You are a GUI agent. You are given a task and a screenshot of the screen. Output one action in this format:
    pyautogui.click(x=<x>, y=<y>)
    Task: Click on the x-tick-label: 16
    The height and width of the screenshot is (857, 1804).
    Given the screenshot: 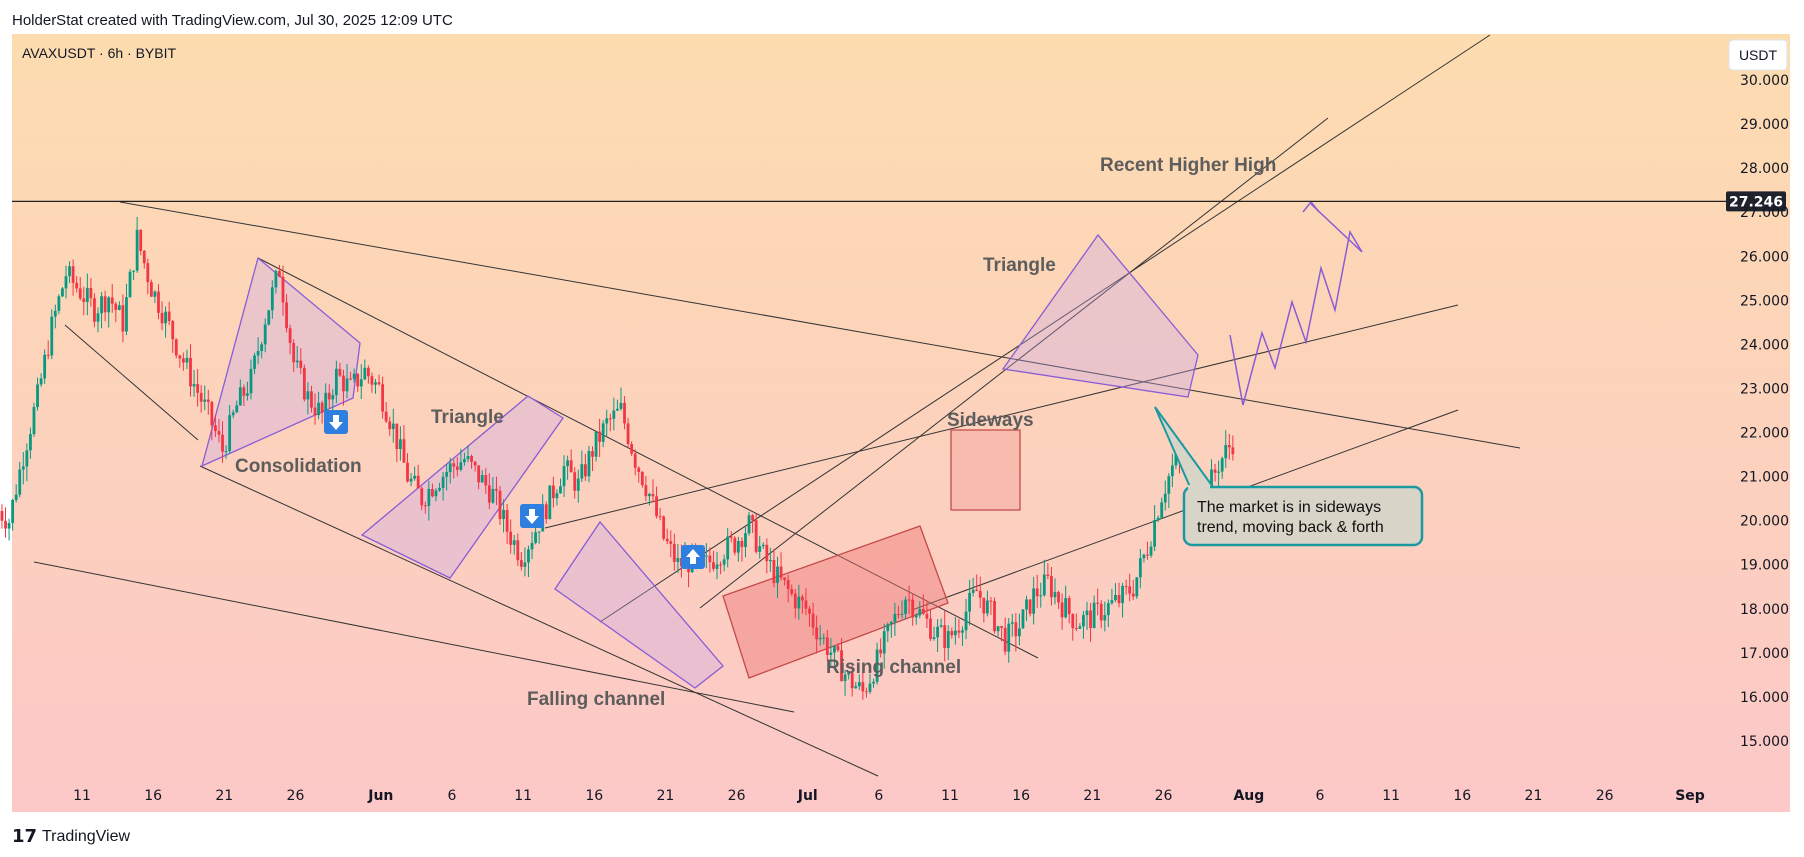 What is the action you would take?
    pyautogui.click(x=153, y=796)
    